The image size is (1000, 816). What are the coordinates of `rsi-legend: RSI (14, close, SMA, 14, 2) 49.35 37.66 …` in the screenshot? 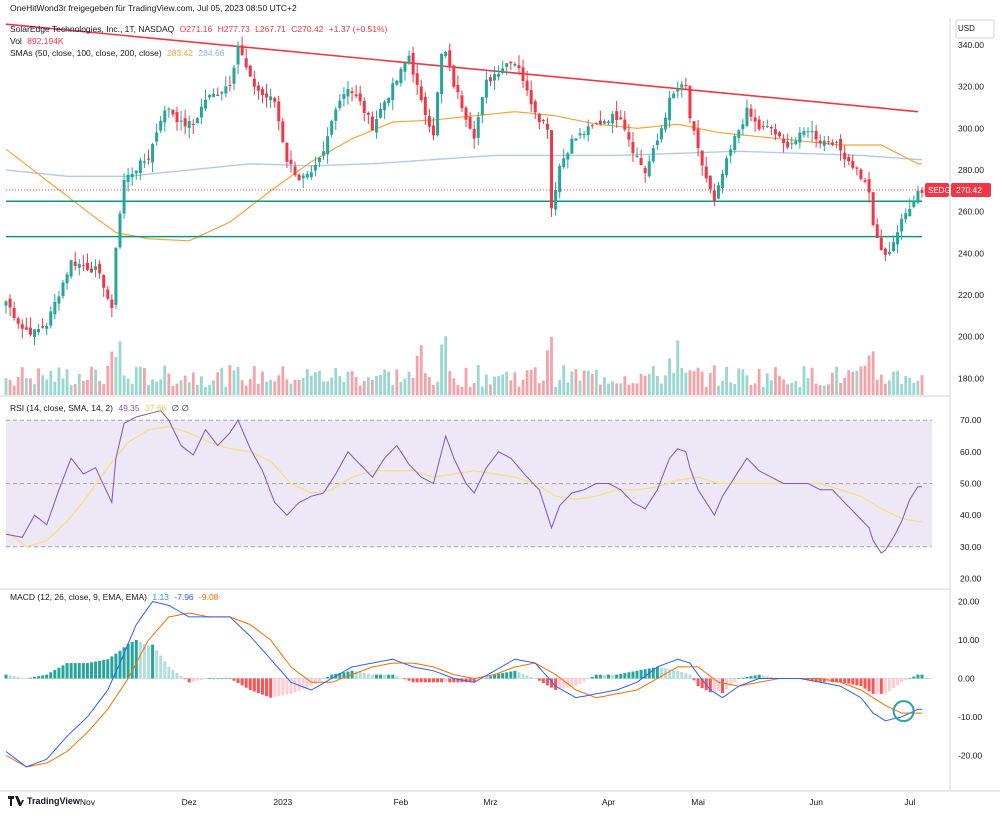 It's located at (101, 408).